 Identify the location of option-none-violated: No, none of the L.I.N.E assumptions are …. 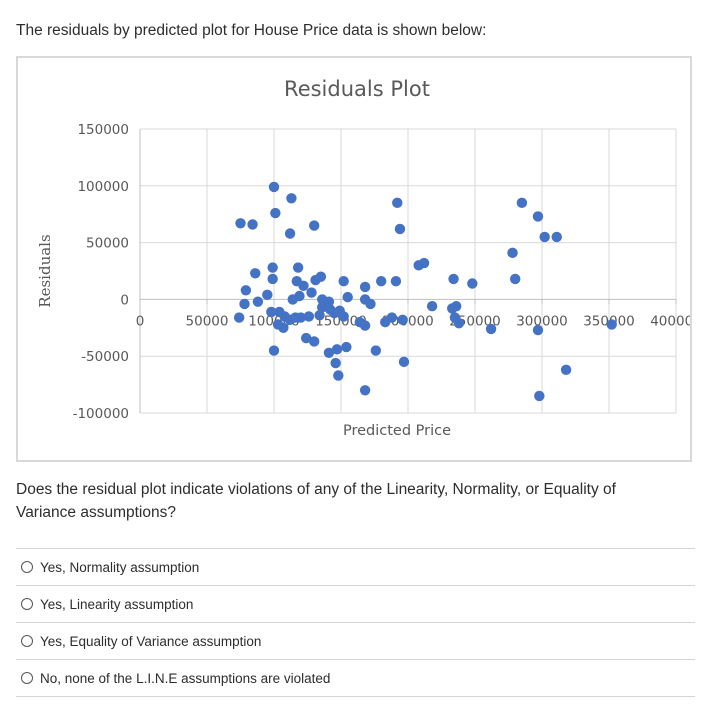
(355, 678).